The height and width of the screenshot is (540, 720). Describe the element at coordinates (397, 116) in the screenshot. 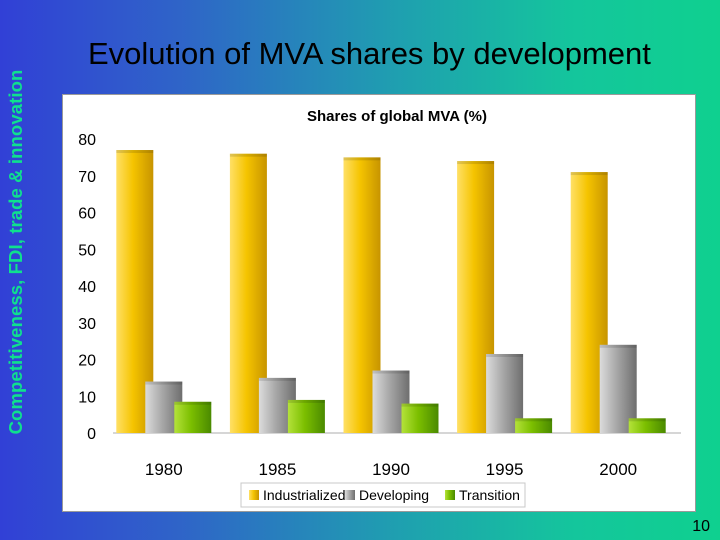

I see `chart-title: Shares of global MVA (%)` at that location.